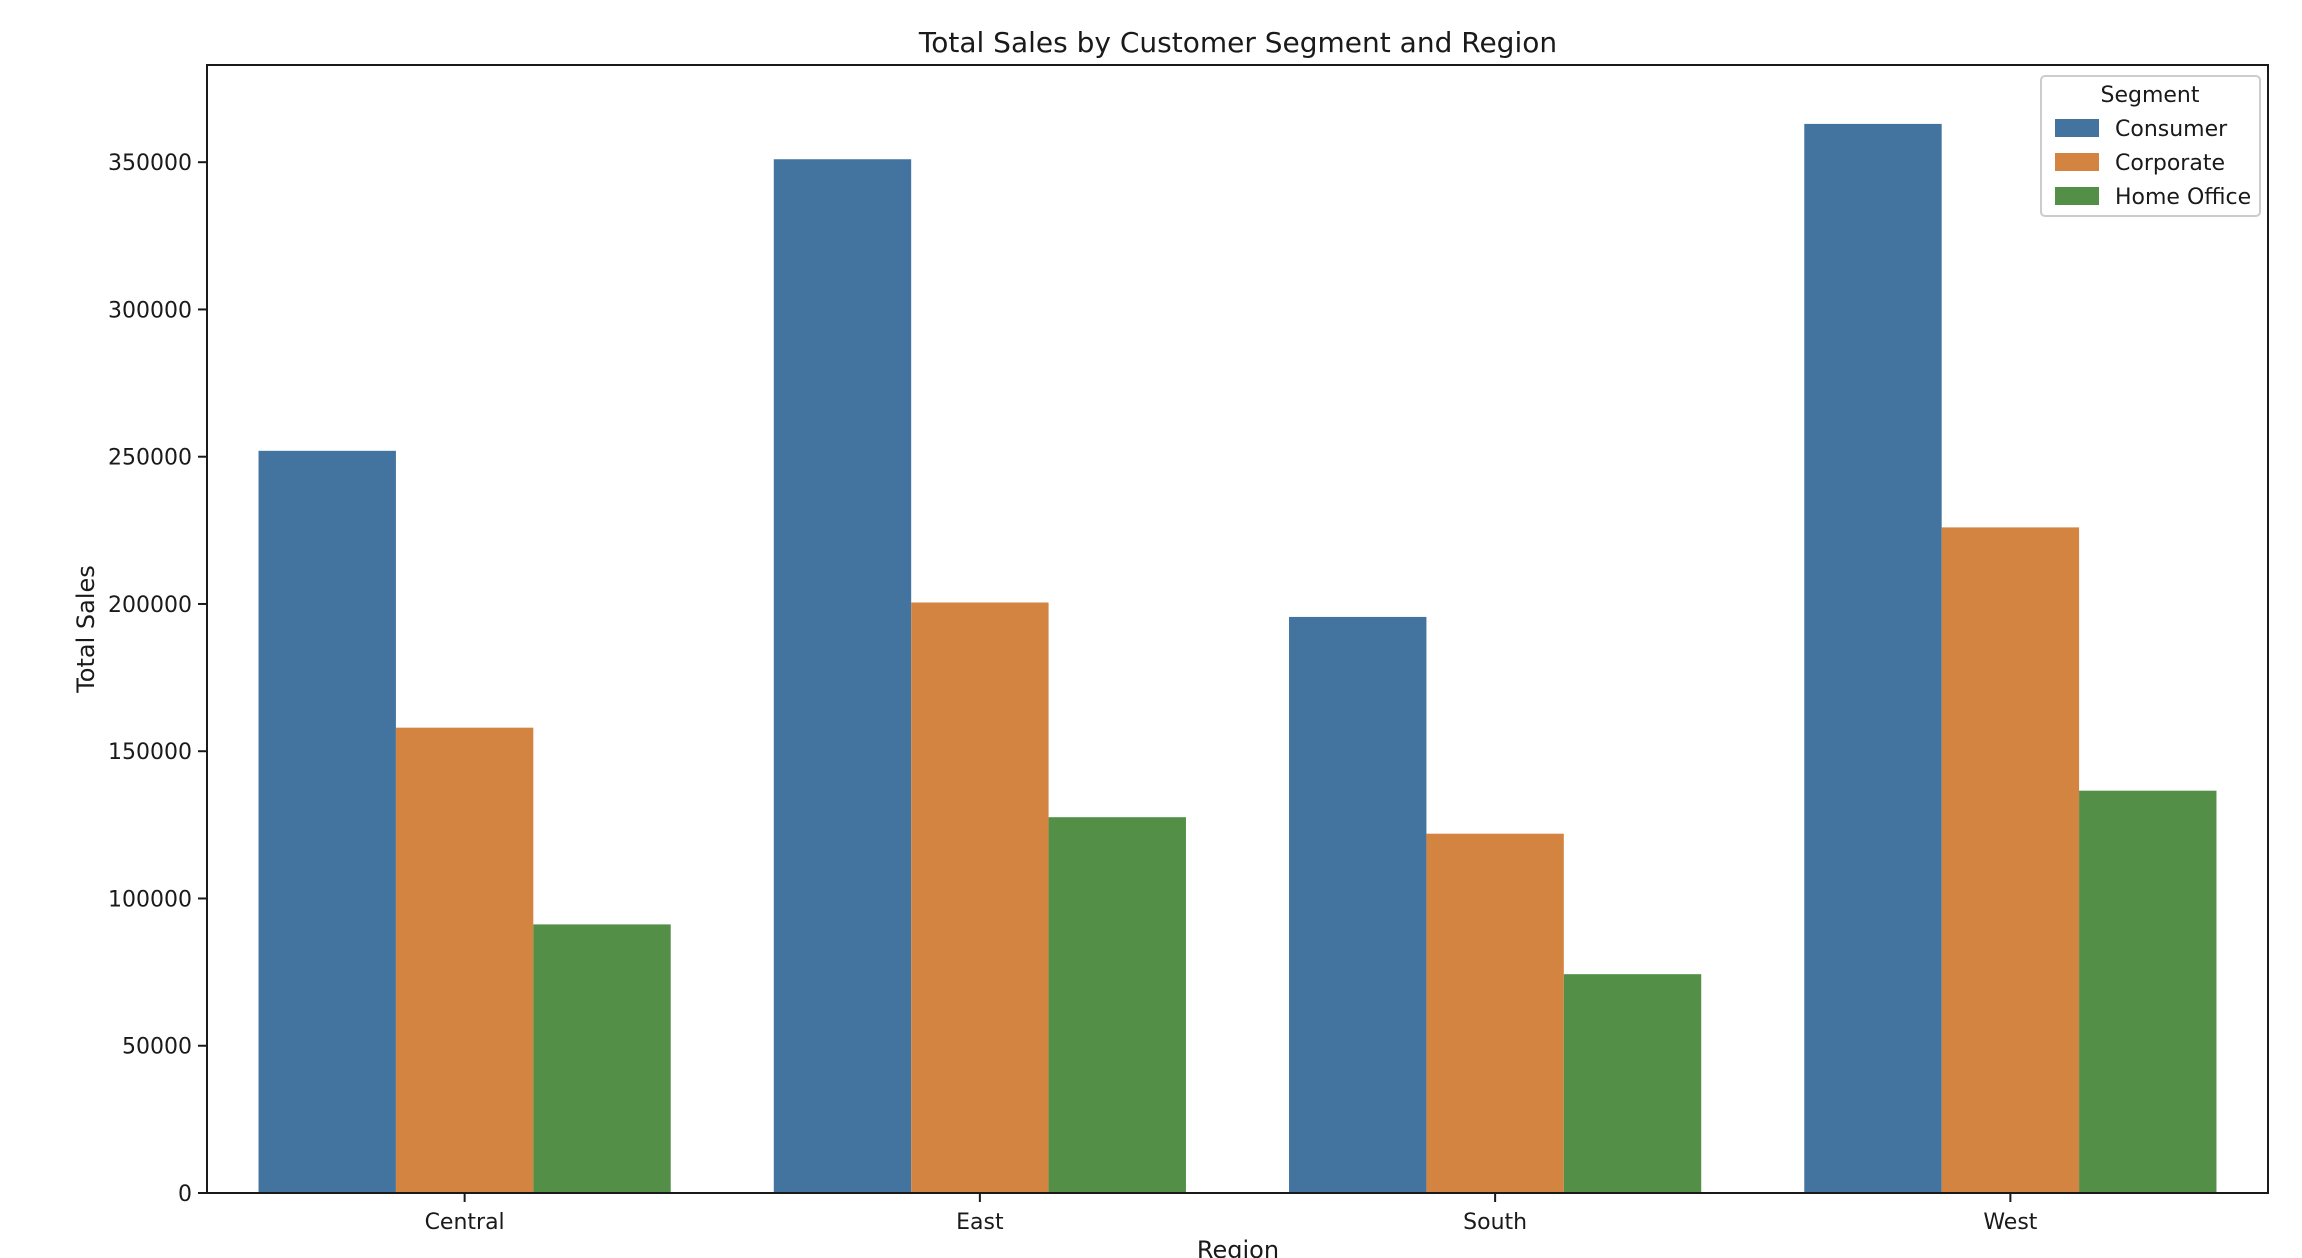 This screenshot has width=2302, height=1258. I want to click on legend: Segment Consumer Corporate Home Office, so click(2150, 146).